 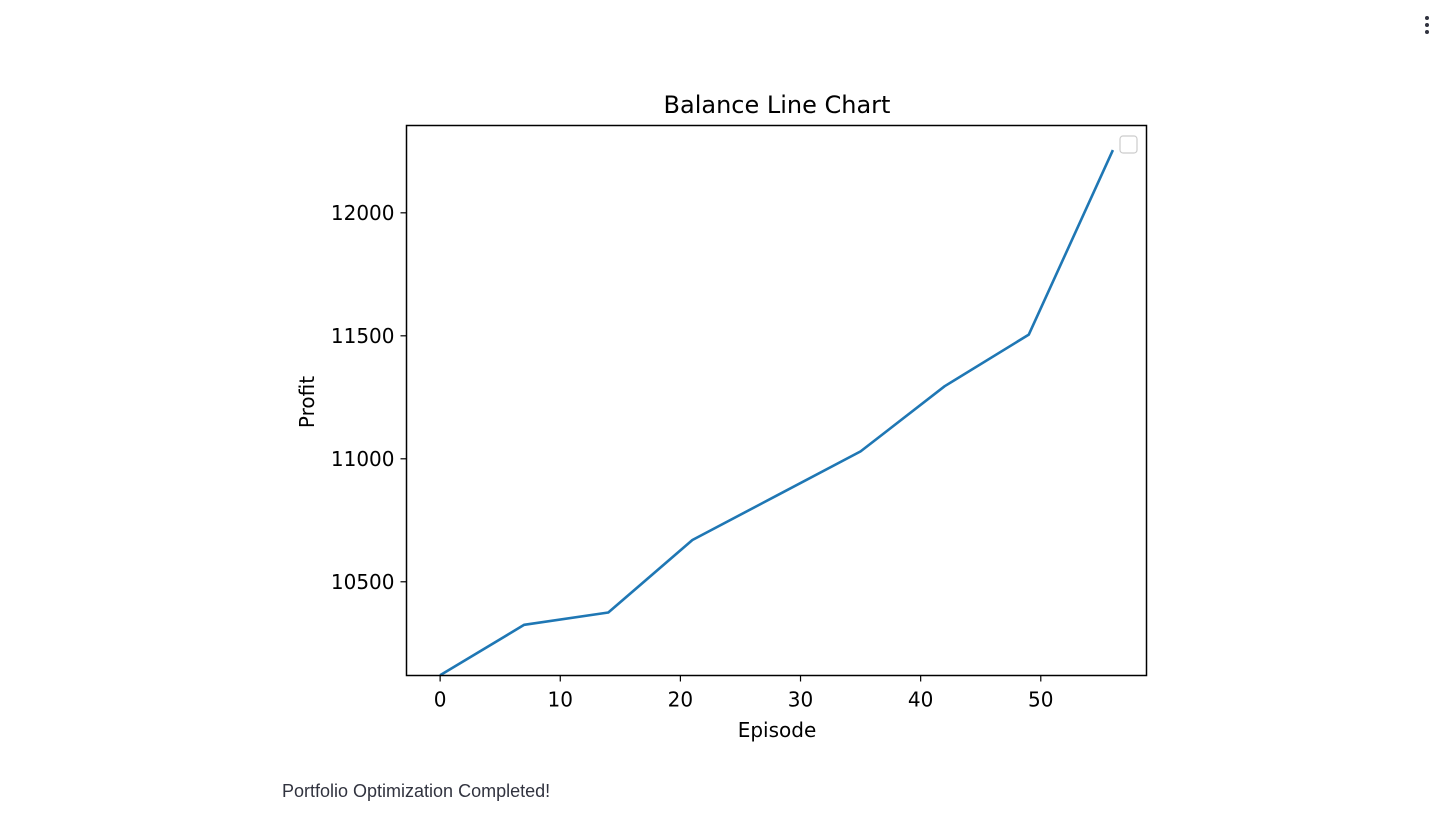 I want to click on y-tick-label: 10500, so click(x=363, y=582).